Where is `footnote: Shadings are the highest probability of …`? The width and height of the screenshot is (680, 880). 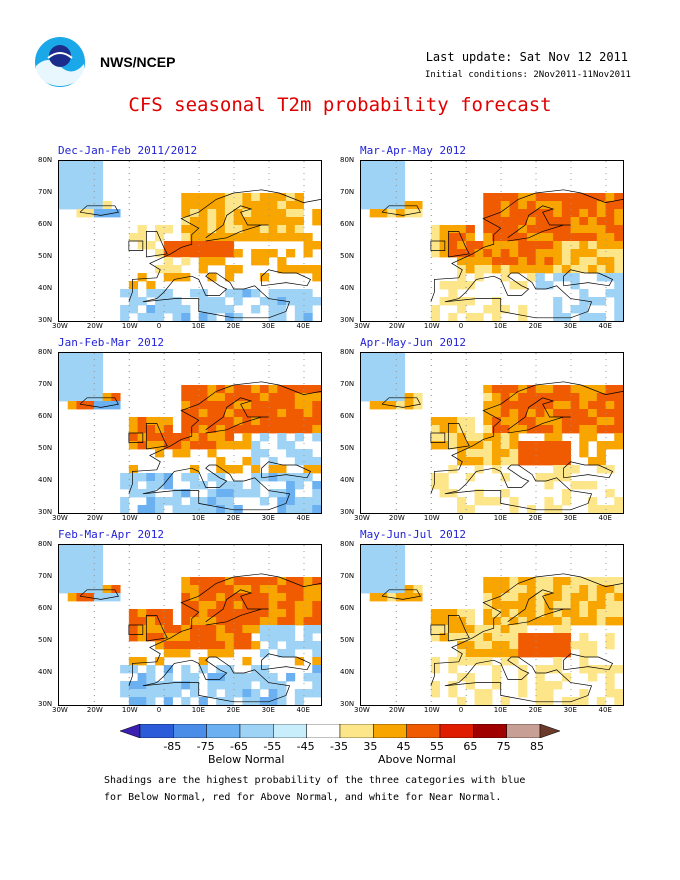 footnote: Shadings are the highest probability of … is located at coordinates (314, 789).